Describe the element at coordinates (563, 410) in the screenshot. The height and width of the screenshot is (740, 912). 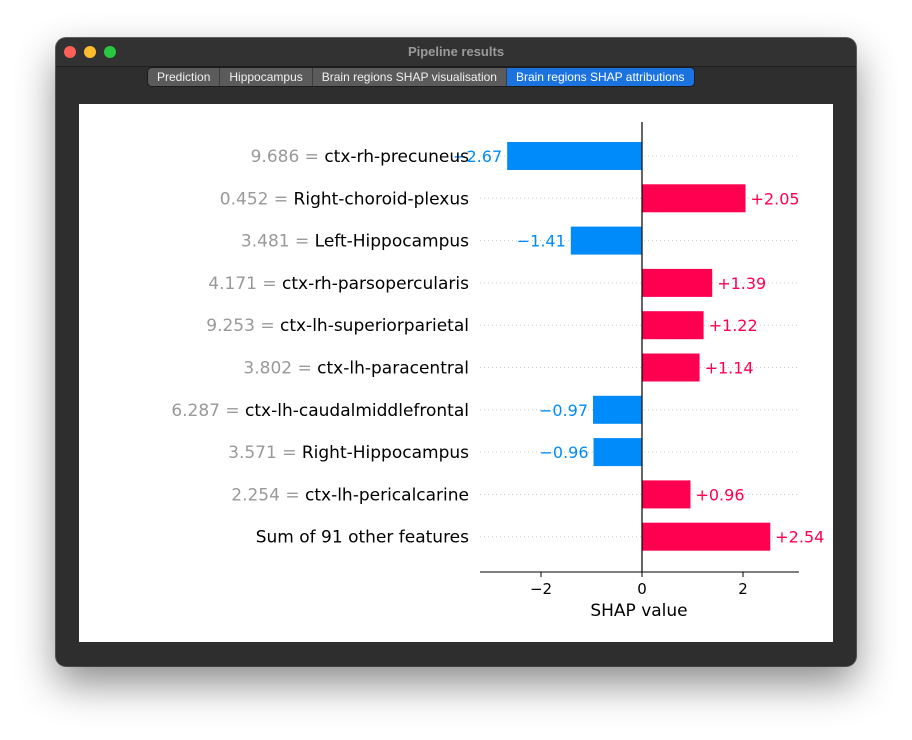
I see `shap-value-label: −0.97` at that location.